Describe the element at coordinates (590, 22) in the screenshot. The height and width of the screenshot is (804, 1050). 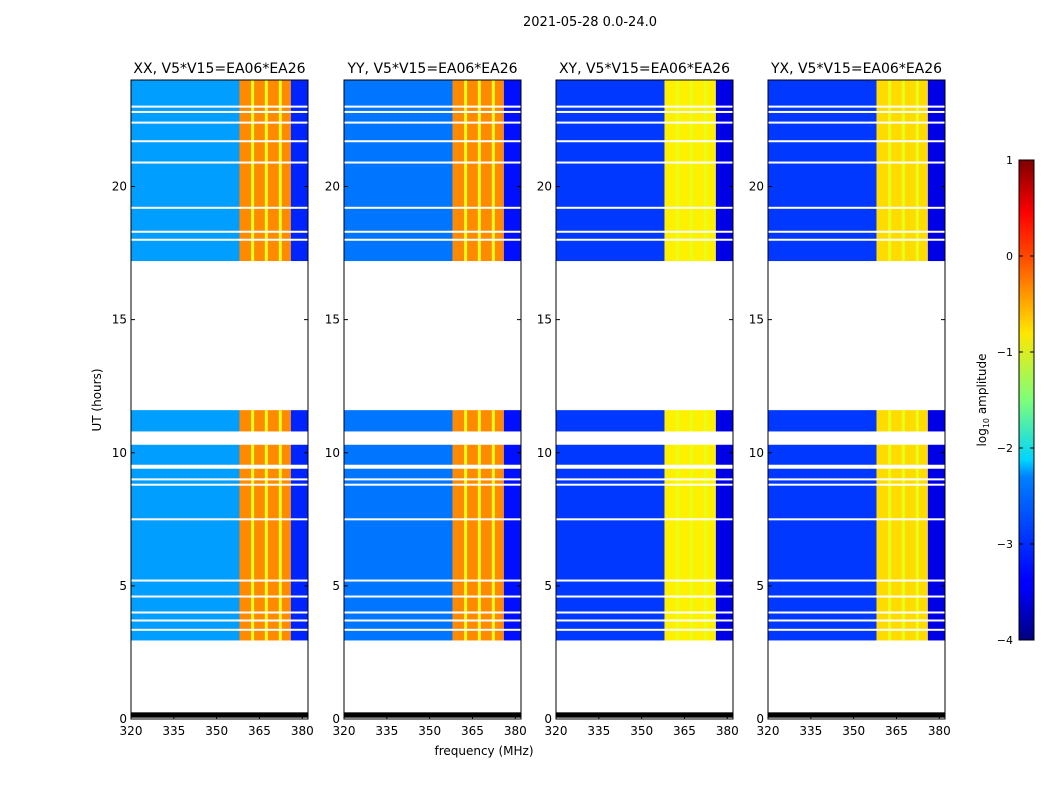
I see `figure-title: 2021-05-28 0.0-24.0` at that location.